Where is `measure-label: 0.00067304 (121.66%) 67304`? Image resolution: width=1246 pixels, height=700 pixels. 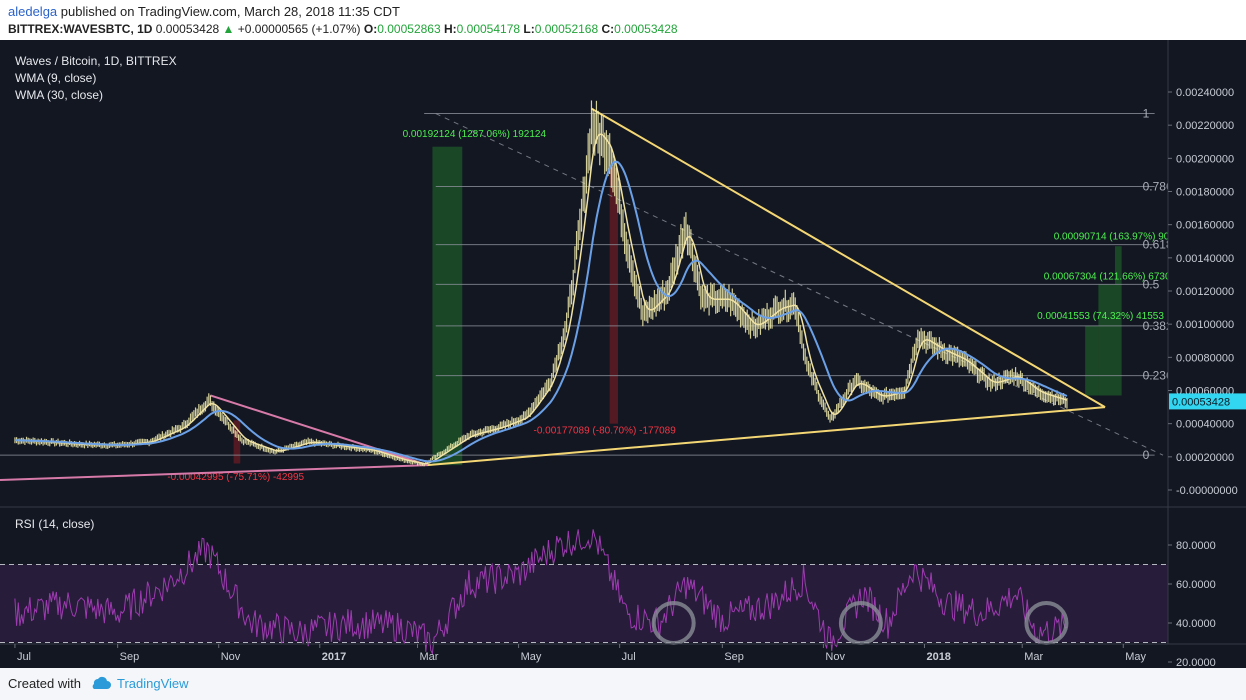 measure-label: 0.00067304 (121.66%) 67304 is located at coordinates (1110, 276).